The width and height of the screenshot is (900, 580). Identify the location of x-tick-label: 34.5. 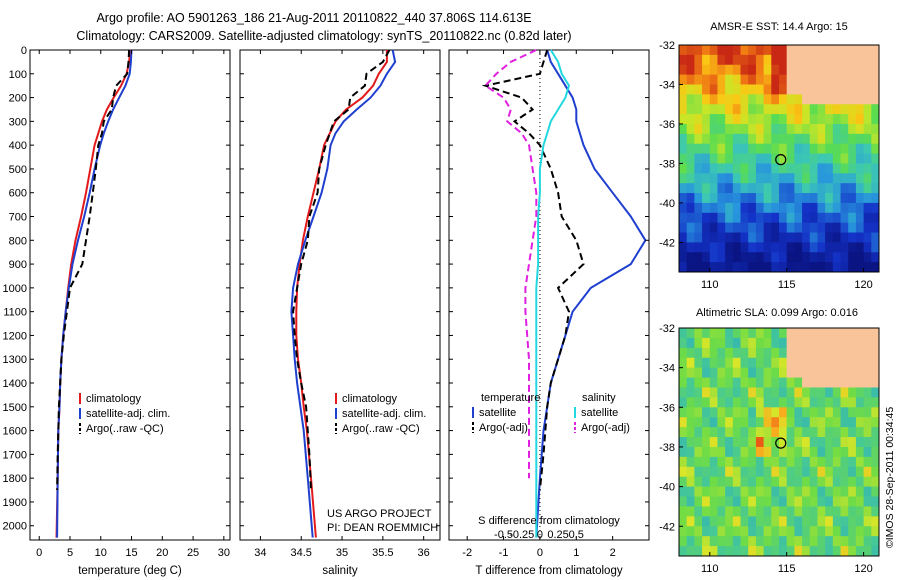
(301, 553).